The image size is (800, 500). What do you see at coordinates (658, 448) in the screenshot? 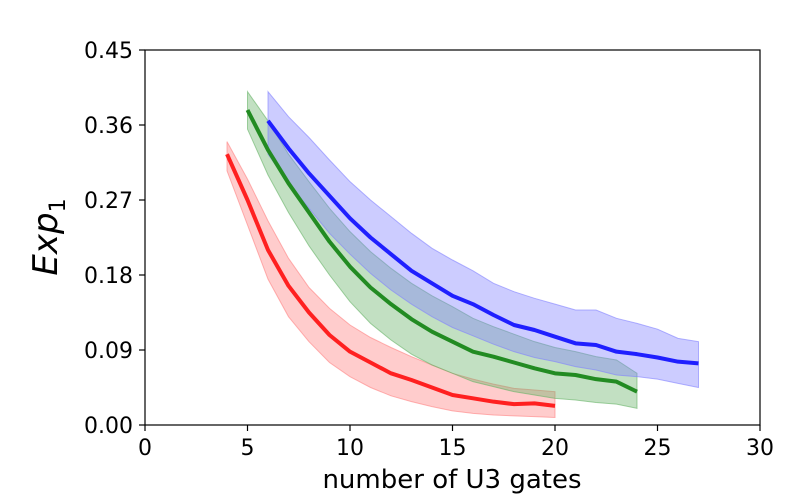
I see `x-tick-label: 25` at bounding box center [658, 448].